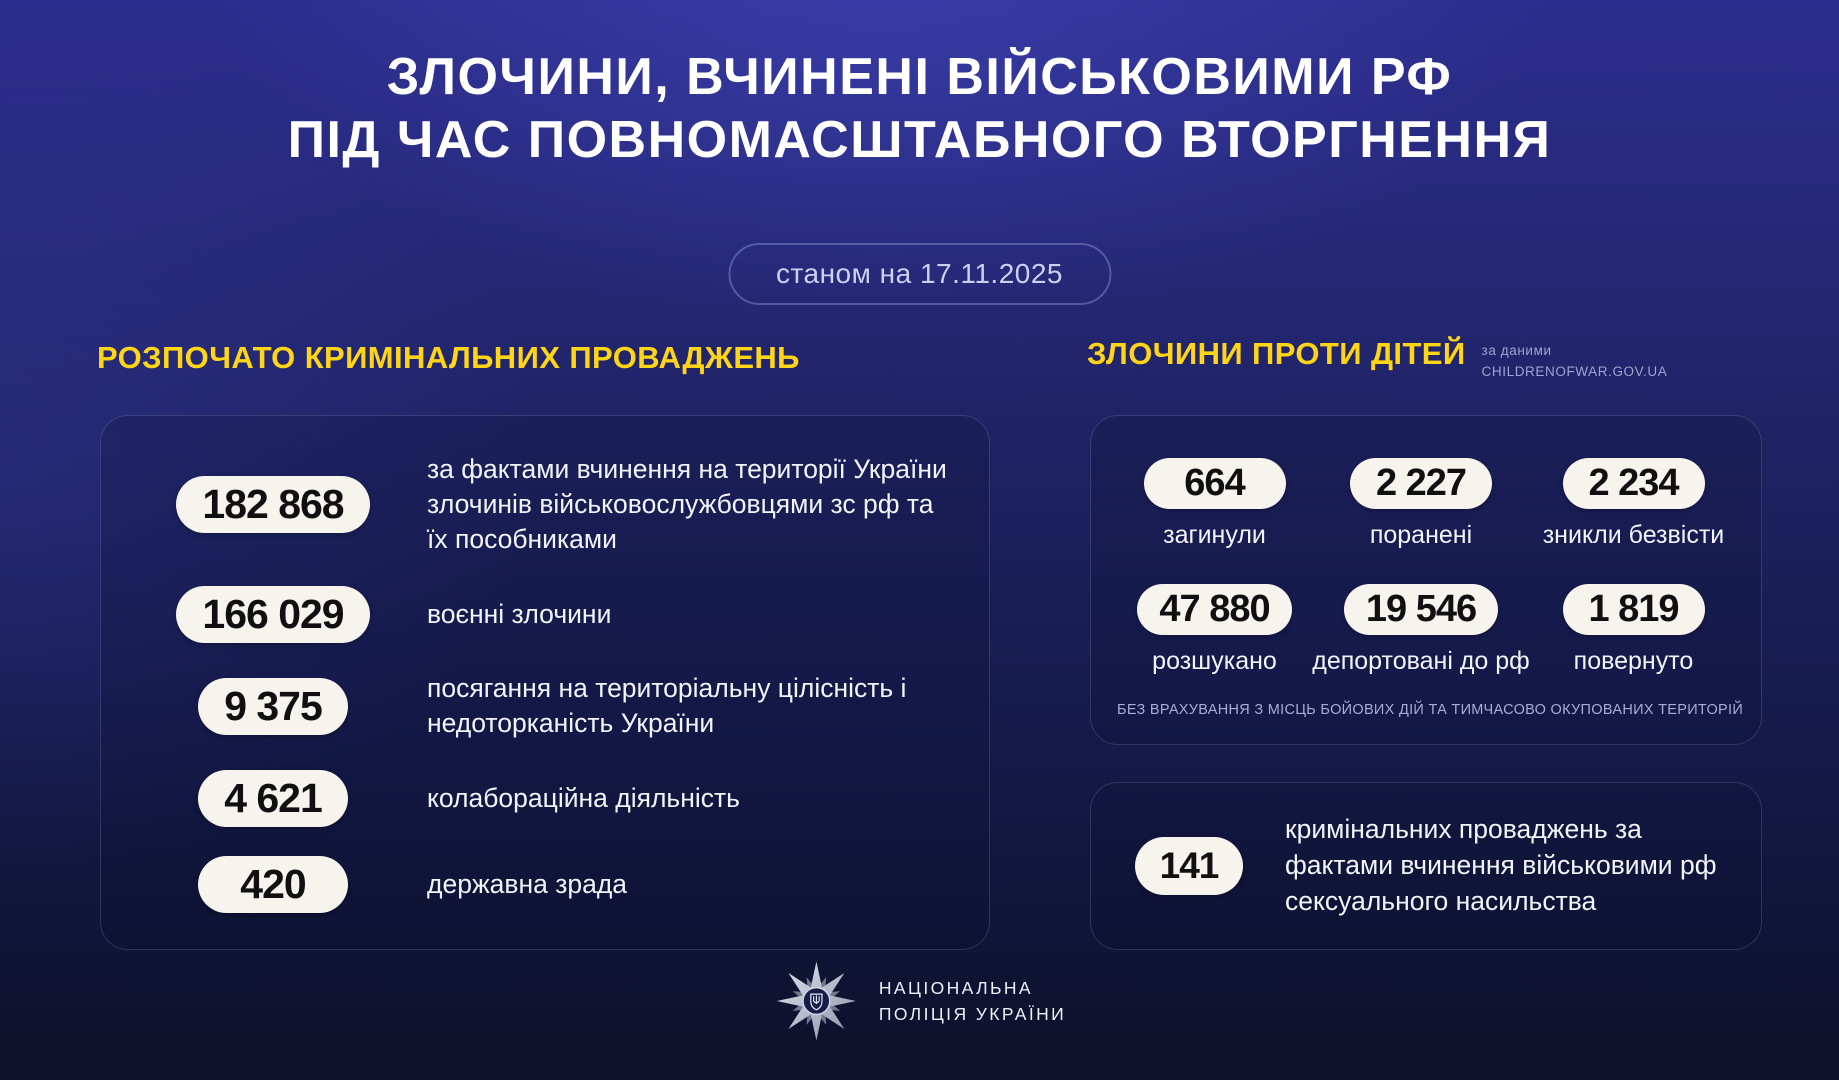 The height and width of the screenshot is (1080, 1839). I want to click on national-police-star-icon, so click(816, 1001).